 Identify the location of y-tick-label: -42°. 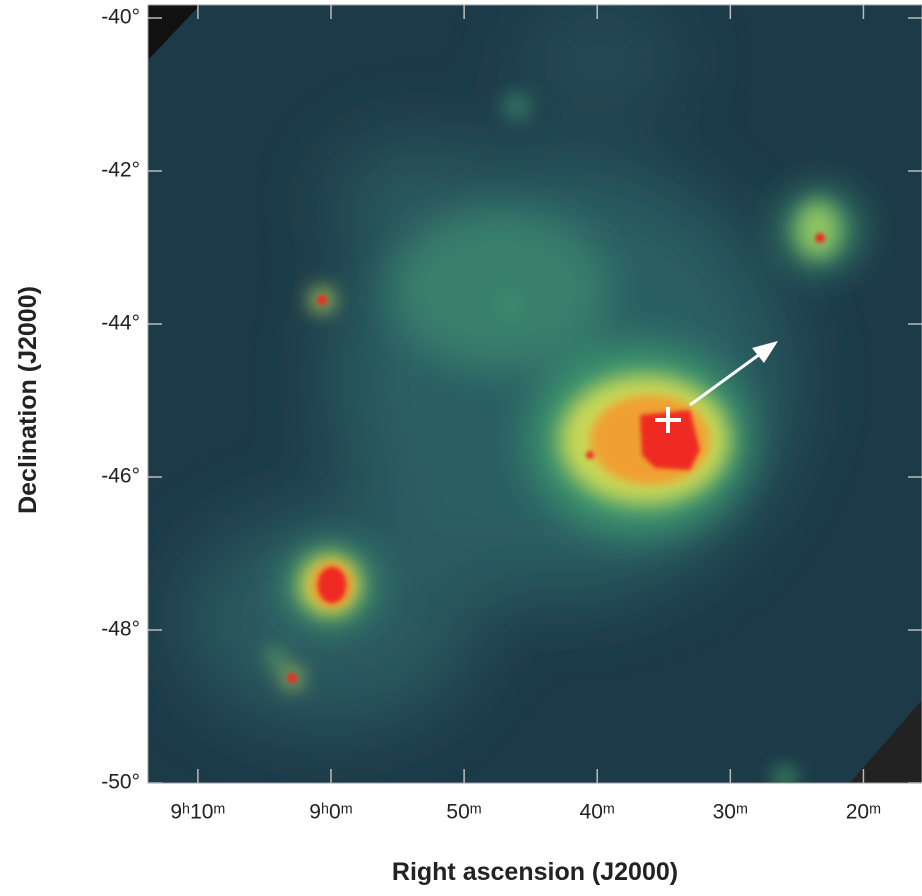
(120, 170).